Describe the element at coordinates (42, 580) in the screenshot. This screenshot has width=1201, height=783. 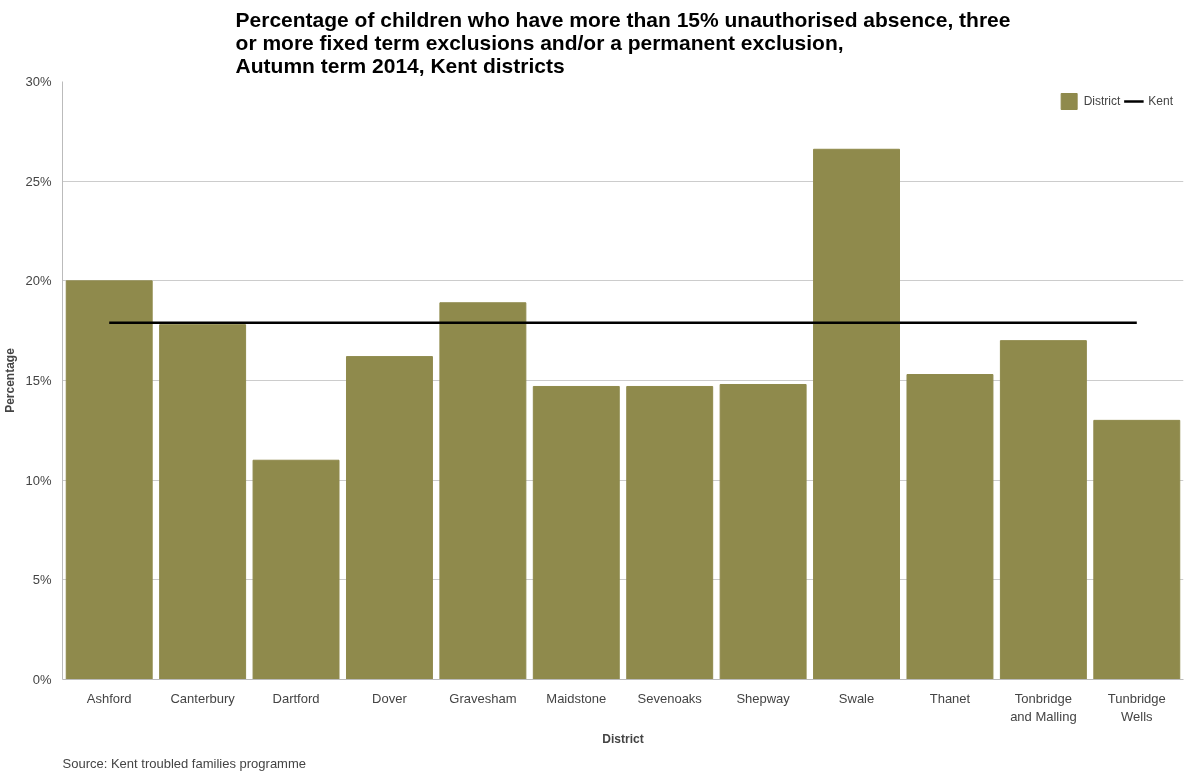
I see `y-tick-label: 5%` at that location.